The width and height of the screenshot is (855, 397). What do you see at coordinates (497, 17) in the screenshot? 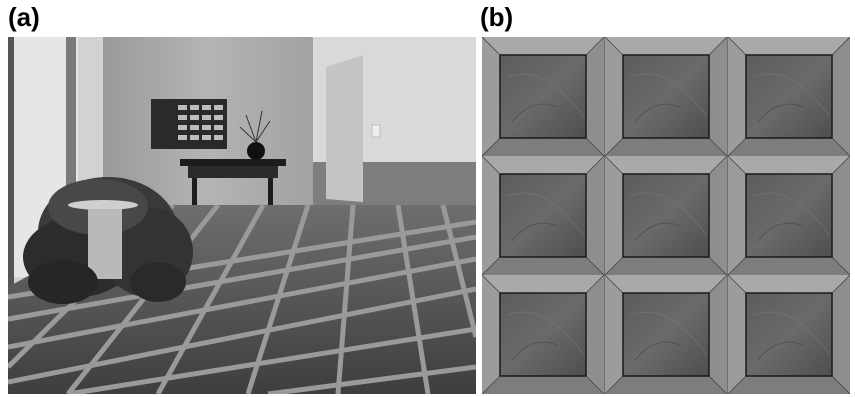
I see `panel-b-label: (b)` at bounding box center [497, 17].